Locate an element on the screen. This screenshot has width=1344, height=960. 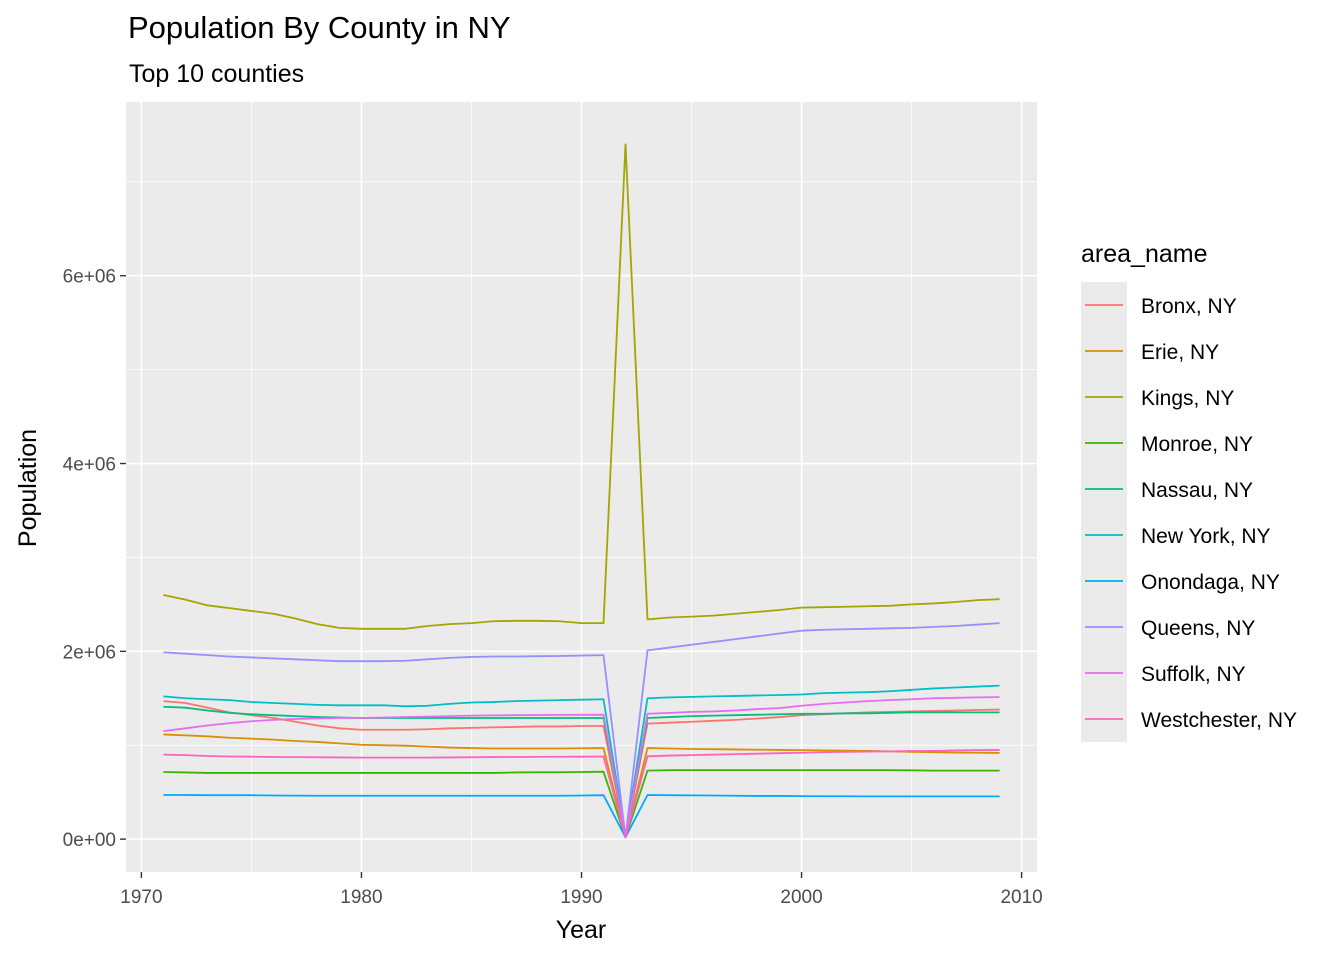
series-line-suffolk-ny is located at coordinates (581, 767).